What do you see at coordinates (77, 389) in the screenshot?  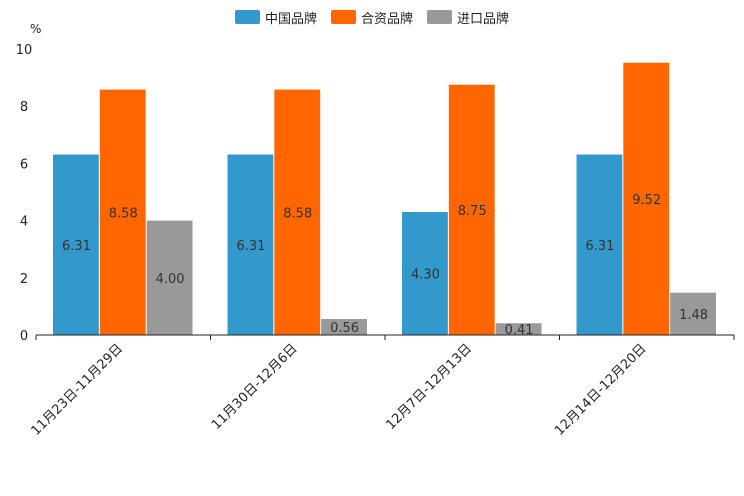 I see `x-tick-label: 11月23日-11月29日` at bounding box center [77, 389].